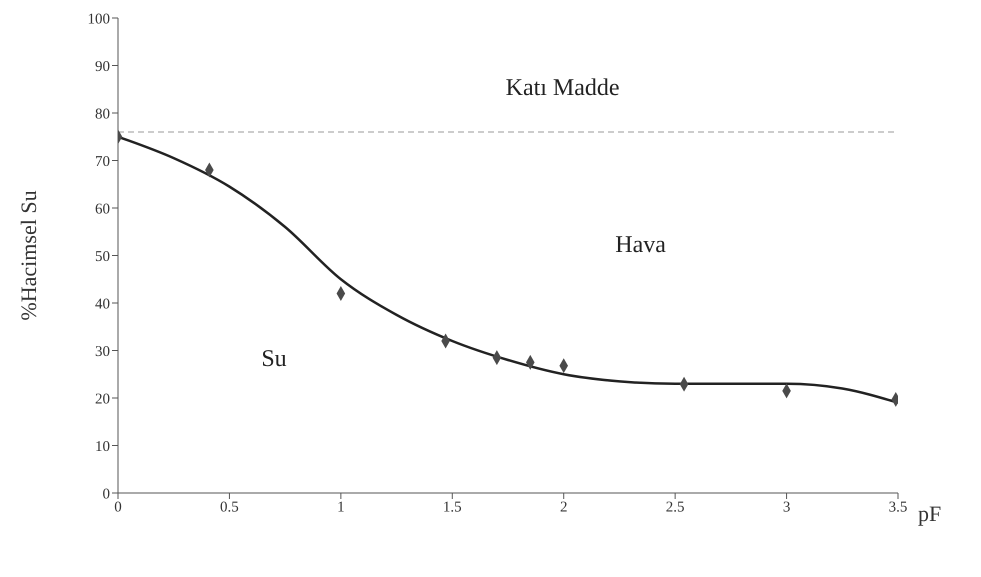  I want to click on x-tick-label: 0.5, so click(229, 508).